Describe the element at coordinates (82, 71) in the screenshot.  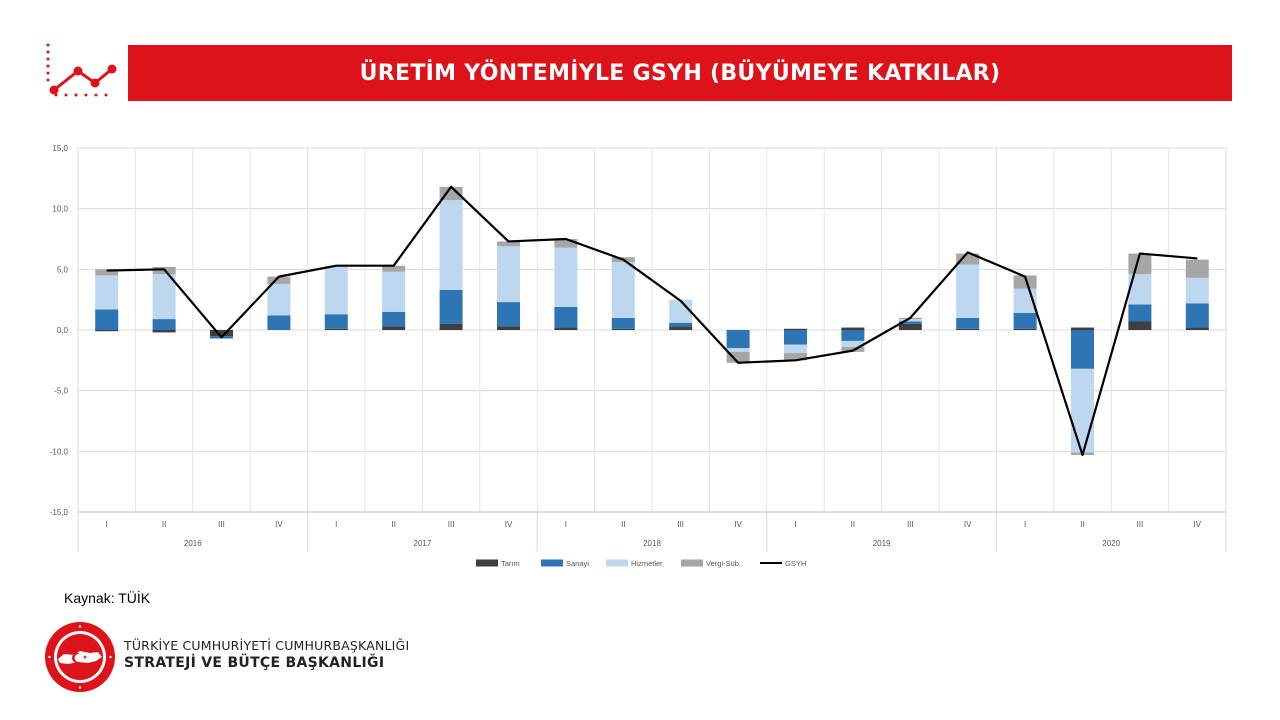
I see `trend-line-icon` at that location.